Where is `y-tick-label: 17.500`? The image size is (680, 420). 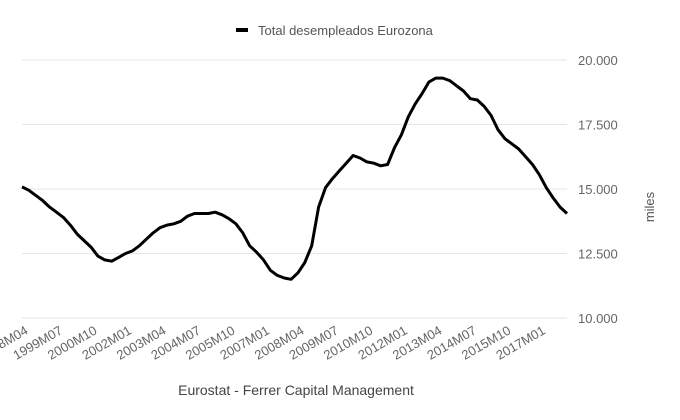 y-tick-label: 17.500 is located at coordinates (598, 125).